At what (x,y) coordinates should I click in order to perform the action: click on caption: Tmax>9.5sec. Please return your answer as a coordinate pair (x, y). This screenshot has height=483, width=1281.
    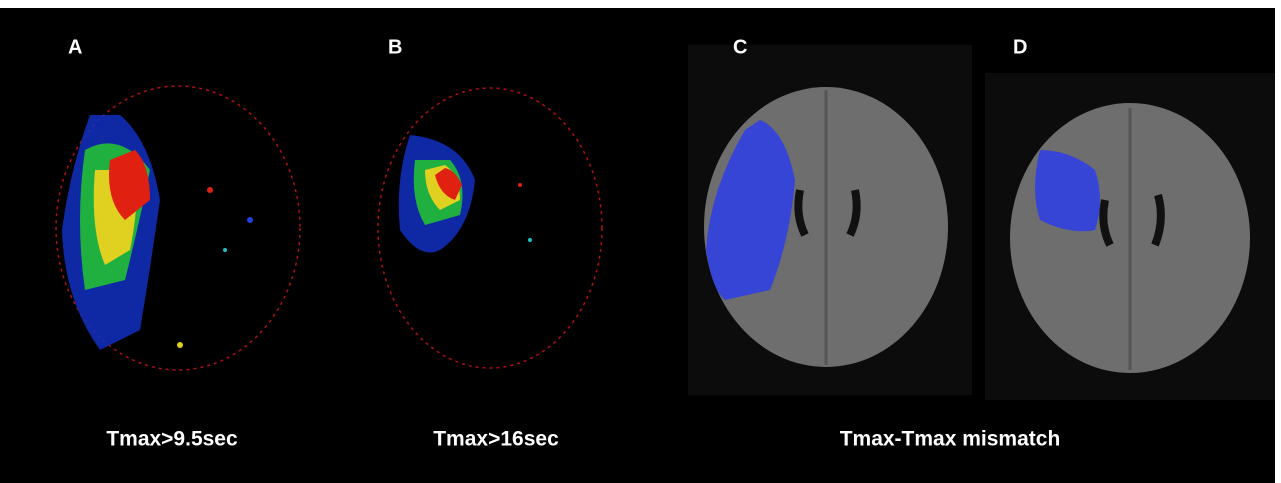
    Looking at the image, I should click on (172, 439).